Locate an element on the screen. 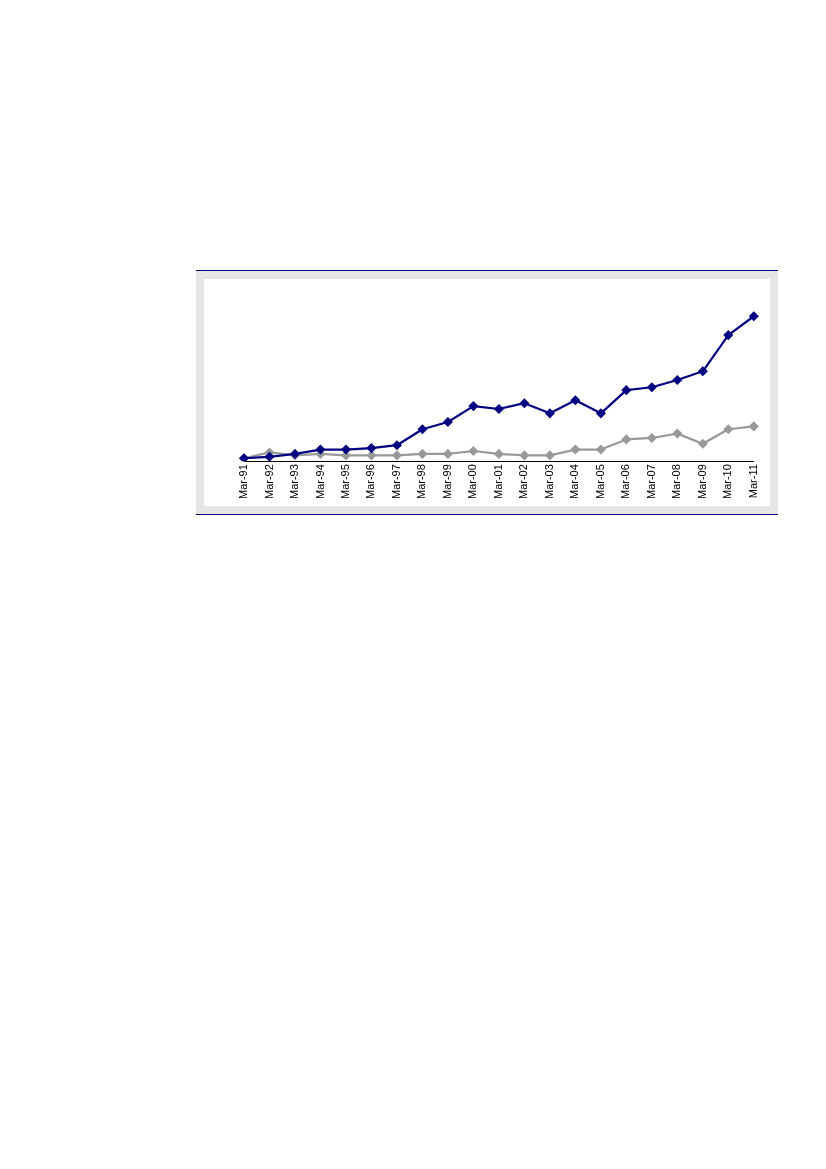 Image resolution: width=826 pixels, height=1169 pixels. x-tick-label: Mar-11 is located at coordinates (752, 481).